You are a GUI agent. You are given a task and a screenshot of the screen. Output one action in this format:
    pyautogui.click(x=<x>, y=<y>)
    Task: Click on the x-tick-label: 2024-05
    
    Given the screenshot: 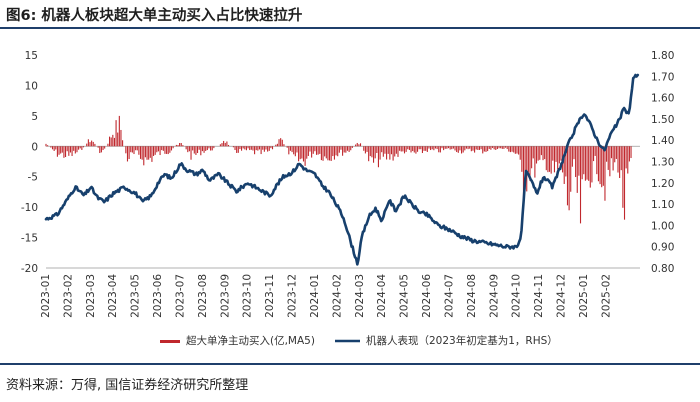 What is the action you would take?
    pyautogui.click(x=405, y=296)
    